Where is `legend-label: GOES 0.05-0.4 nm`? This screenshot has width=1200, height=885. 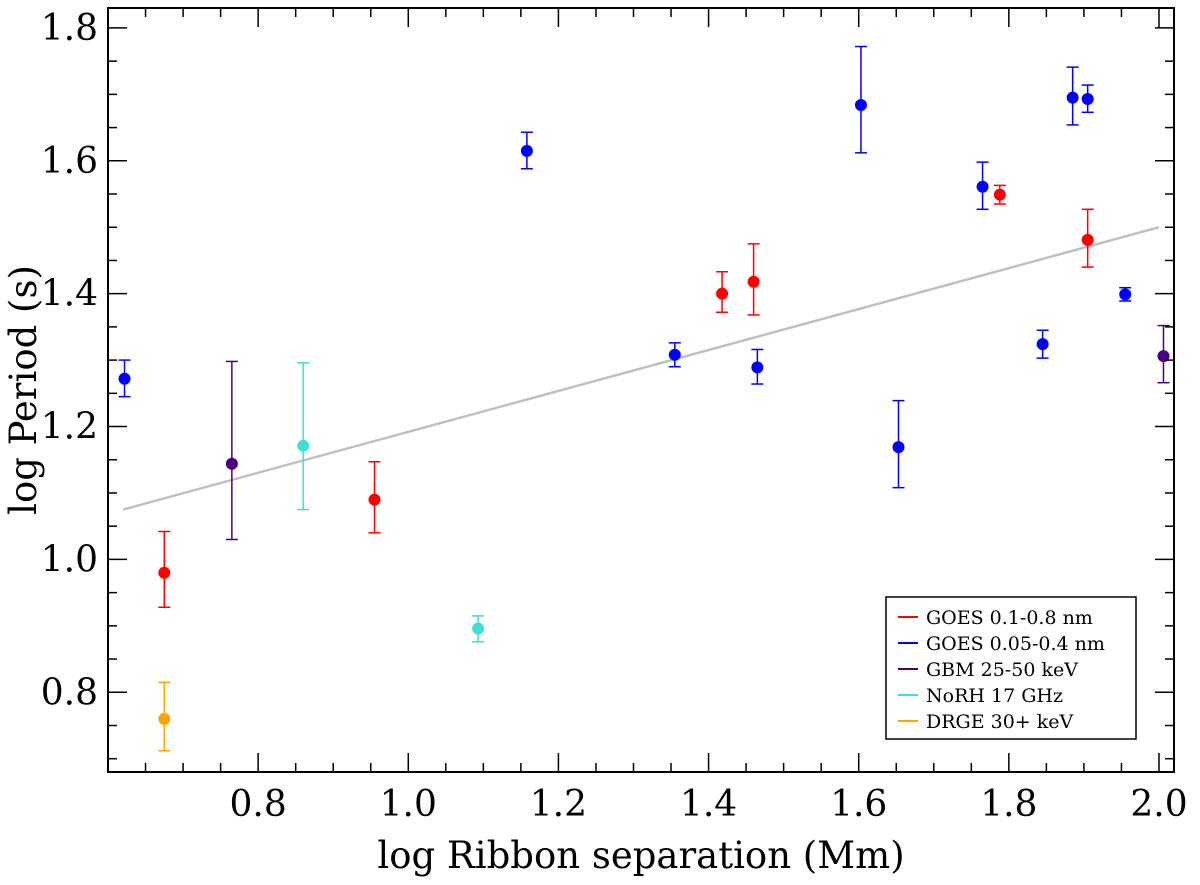 legend-label: GOES 0.05-0.4 nm is located at coordinates (1015, 644).